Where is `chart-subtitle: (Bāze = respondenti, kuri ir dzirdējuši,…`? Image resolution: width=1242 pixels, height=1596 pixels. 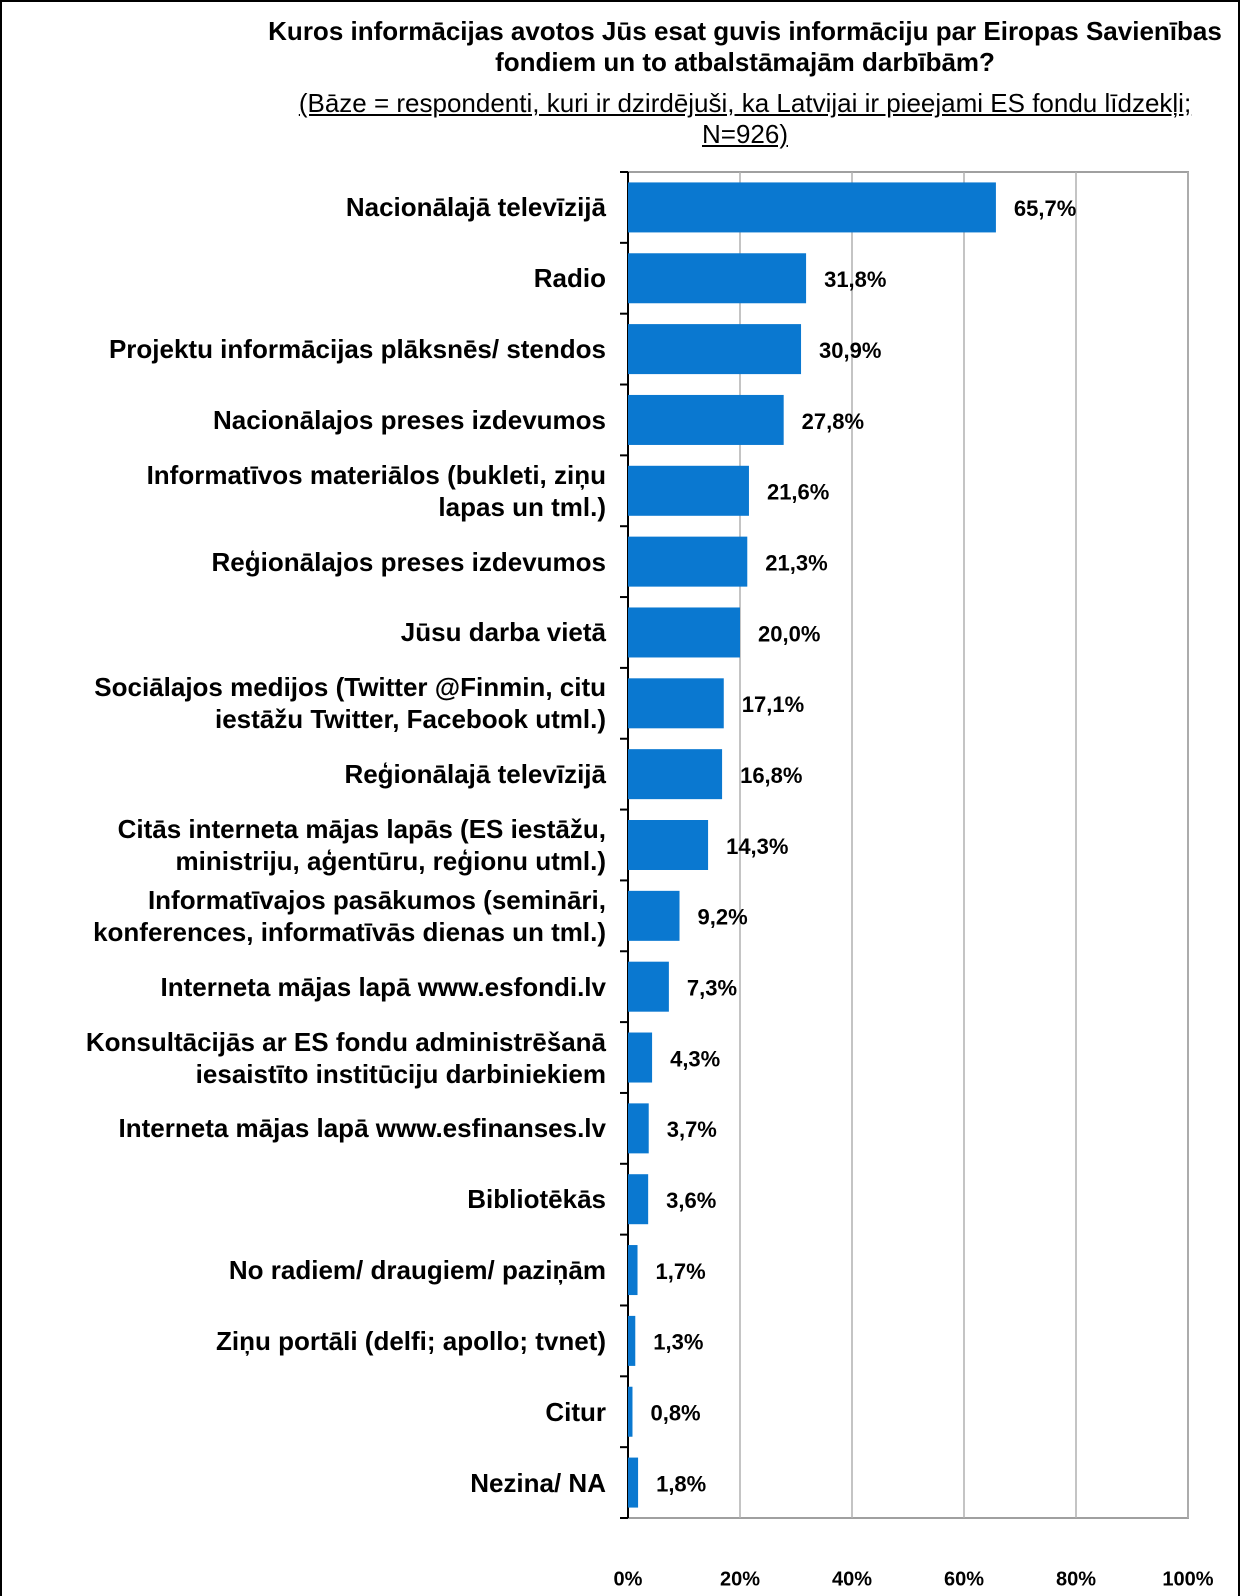
chart-subtitle: (Bāze = respondenti, kuri ir dzirdējuši,… is located at coordinates (745, 118).